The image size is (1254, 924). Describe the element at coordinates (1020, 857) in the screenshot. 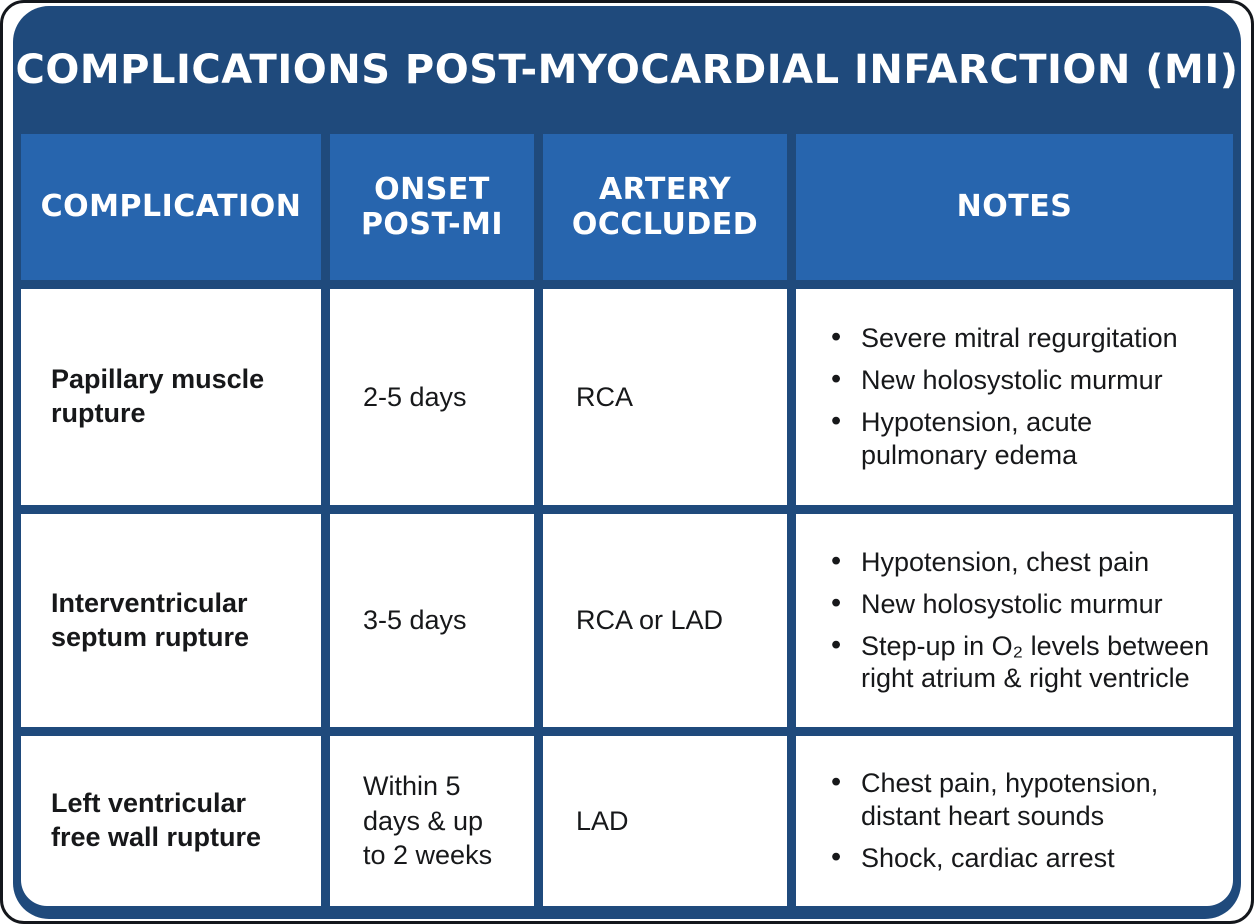

I see `note-item: Shock, cardiac arrest` at that location.